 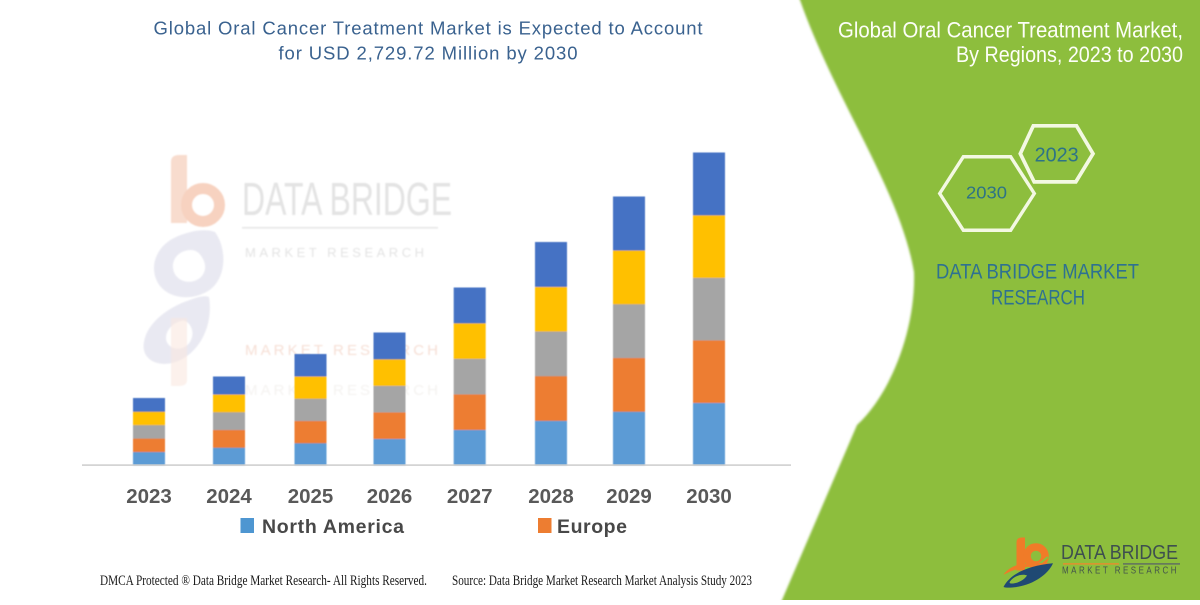 What do you see at coordinates (551, 496) in the screenshot?
I see `svg-text: 2028` at bounding box center [551, 496].